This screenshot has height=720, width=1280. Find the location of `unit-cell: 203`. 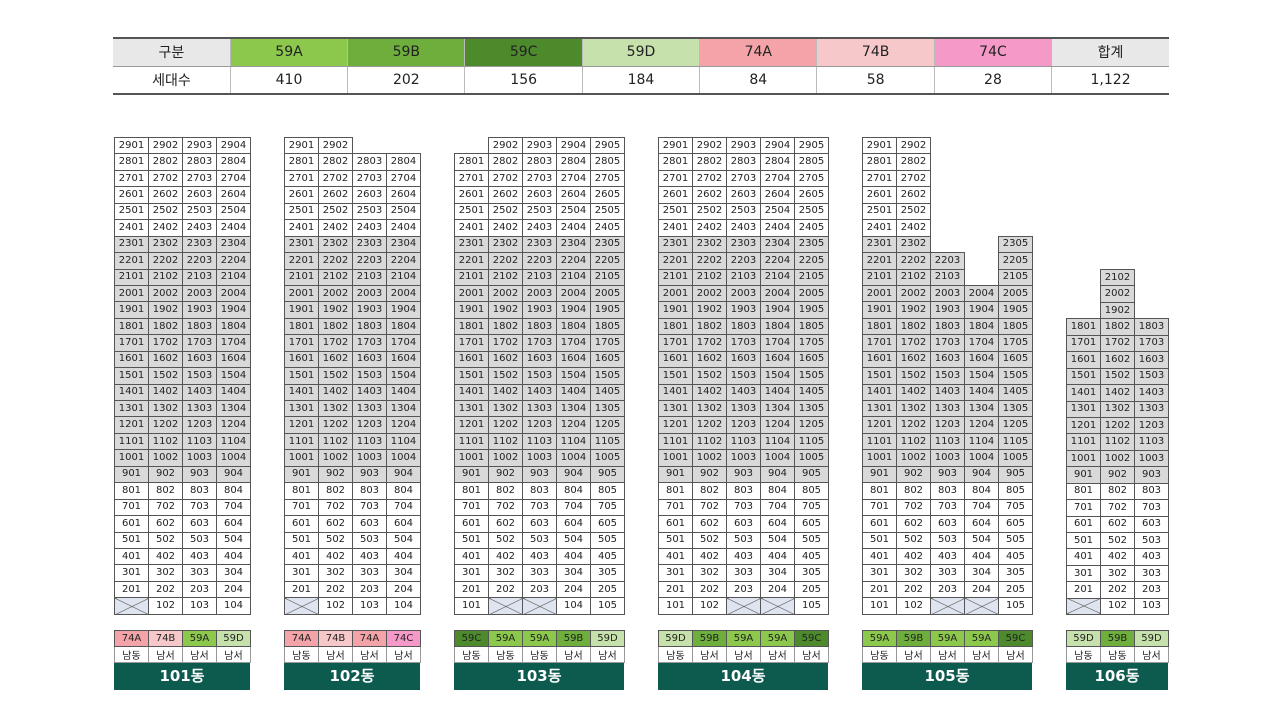

unit-cell: 203 is located at coordinates (947, 589).